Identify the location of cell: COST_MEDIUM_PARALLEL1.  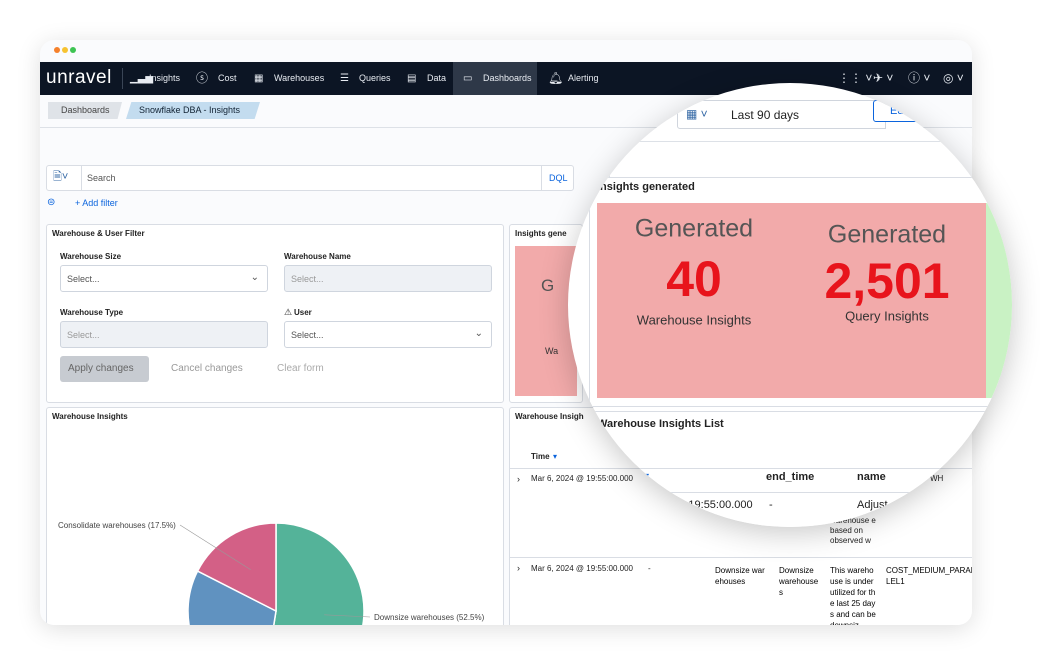
(929, 576).